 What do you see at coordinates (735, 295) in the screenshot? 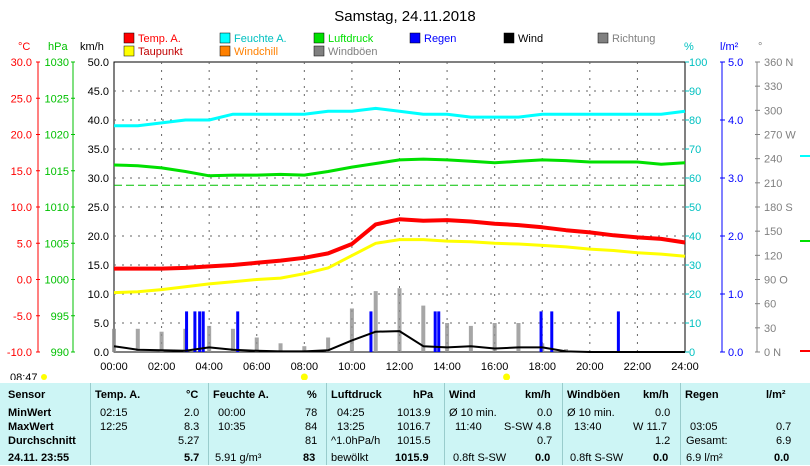
I see `rain-tick-4: 1.0` at bounding box center [735, 295].